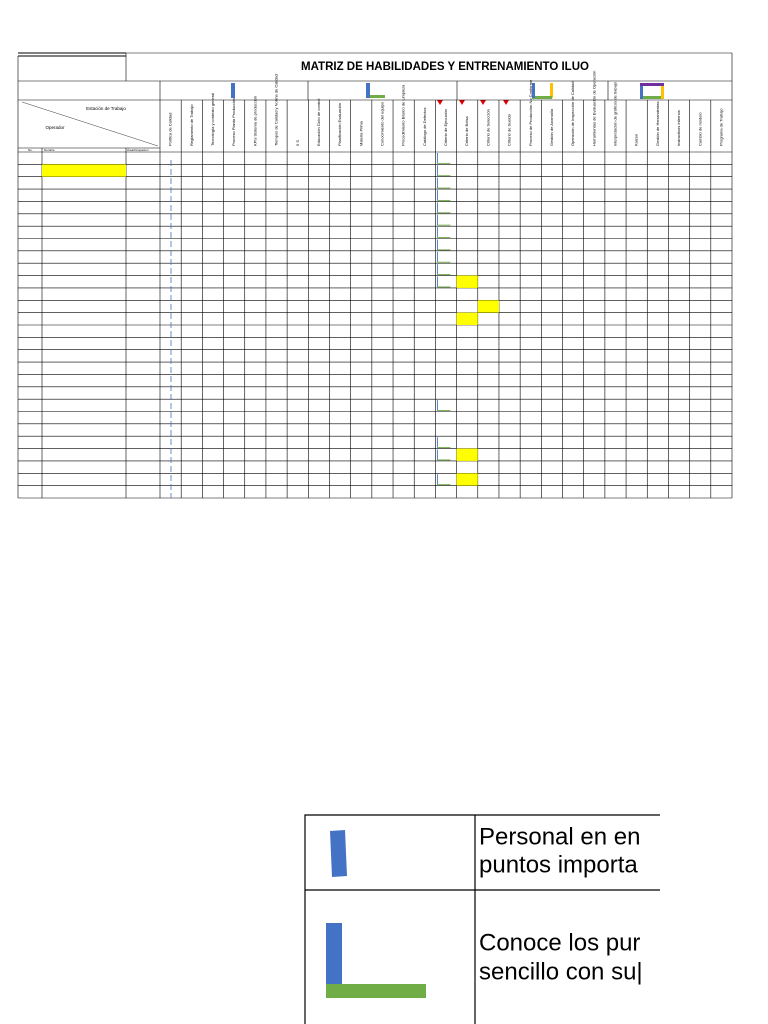 This screenshot has height=1024, width=768. I want to click on skill-header: Educación Ciclo de control, so click(318, 122).